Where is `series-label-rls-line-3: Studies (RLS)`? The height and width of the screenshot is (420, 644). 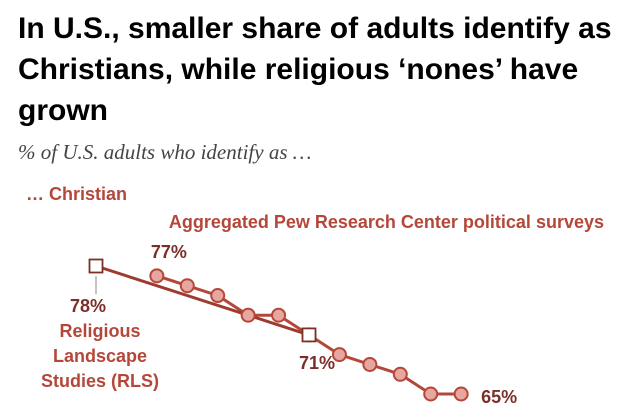 series-label-rls-line-3: Studies (RLS) is located at coordinates (100, 381).